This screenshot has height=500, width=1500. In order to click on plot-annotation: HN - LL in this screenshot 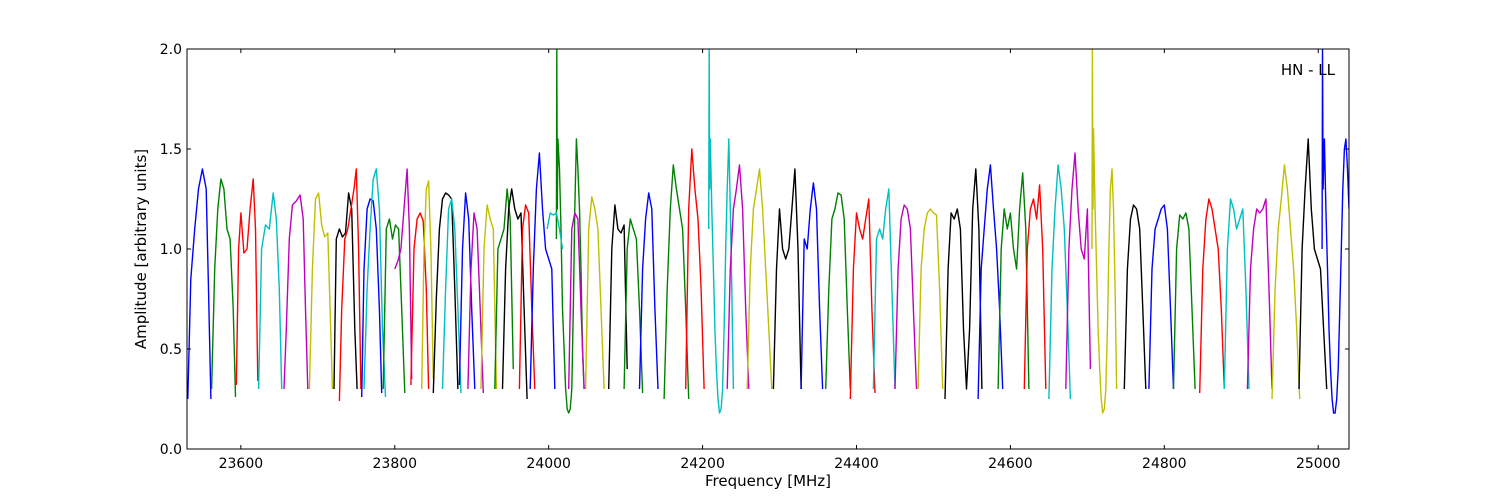, I will do `click(1308, 70)`.